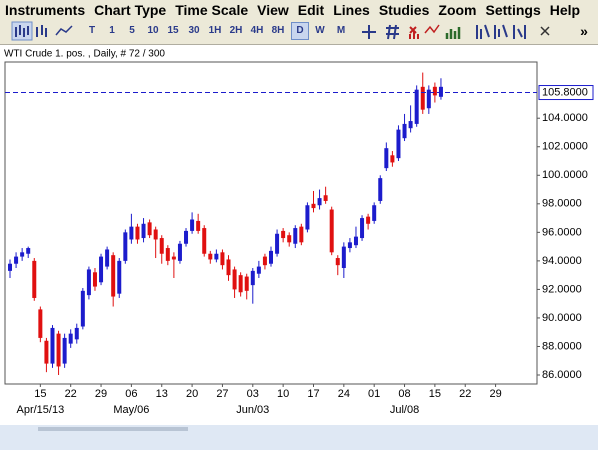 This screenshot has width=598, height=450. I want to click on x-tick-label: 24, so click(344, 394).